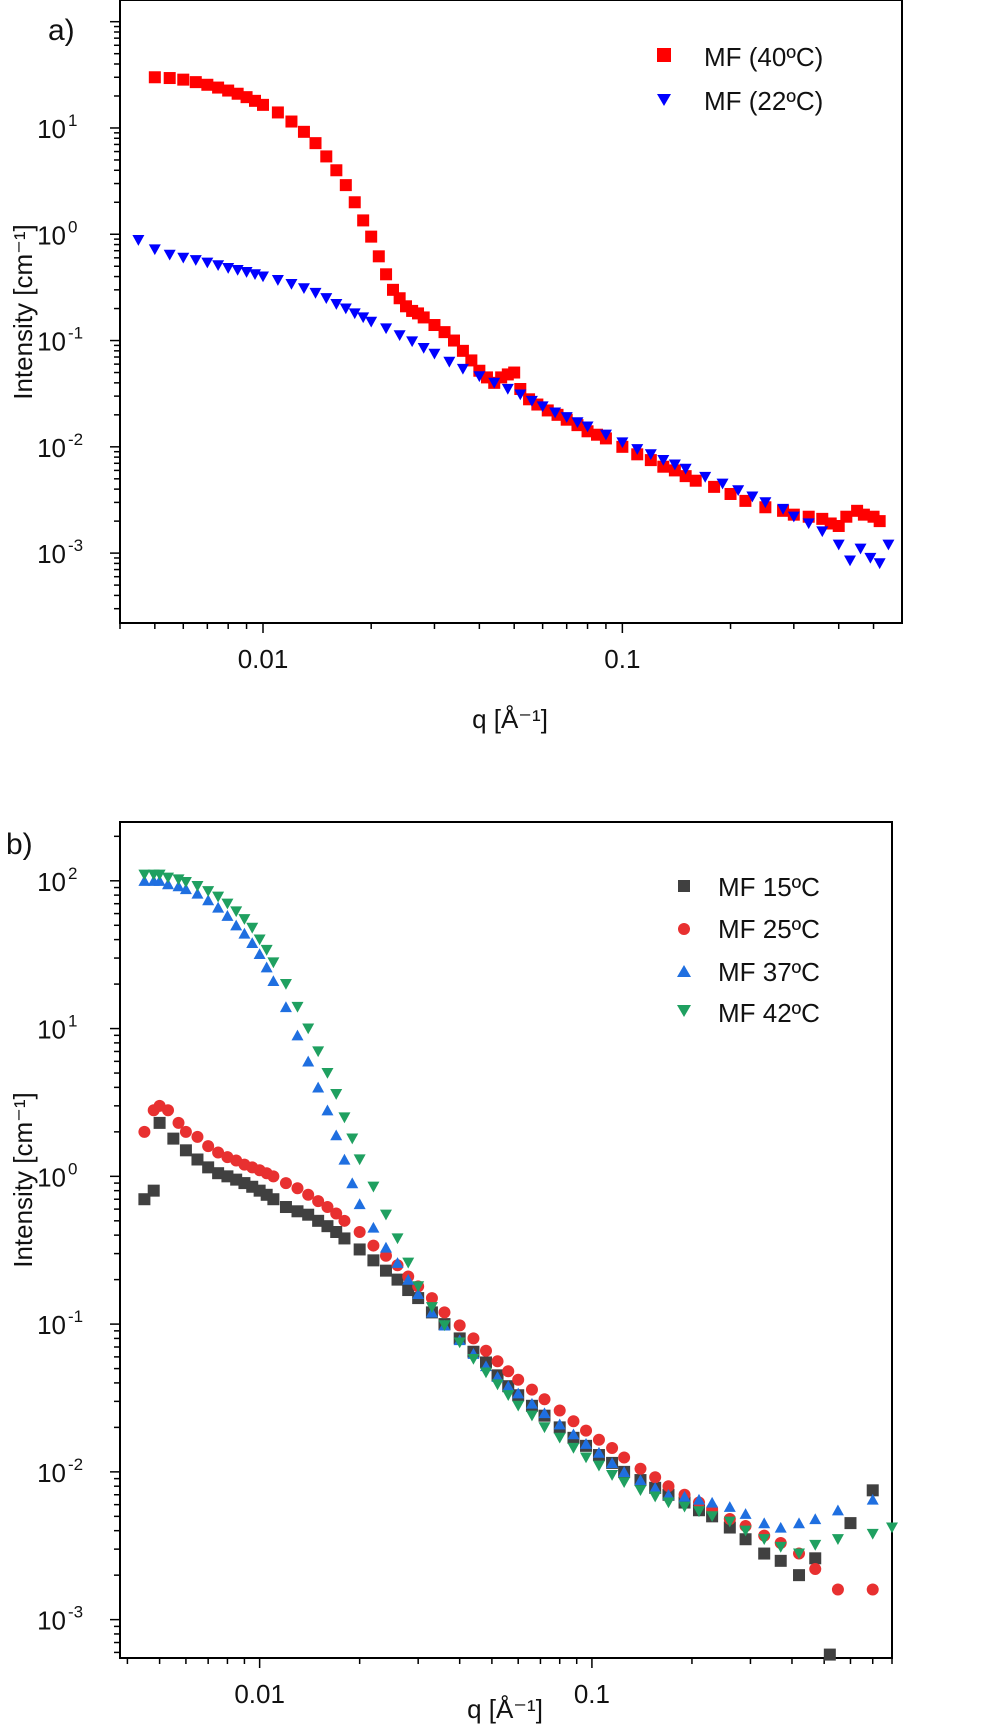 This screenshot has width=981, height=1727. I want to click on y-tick-exponent: 0, so click(72, 226).